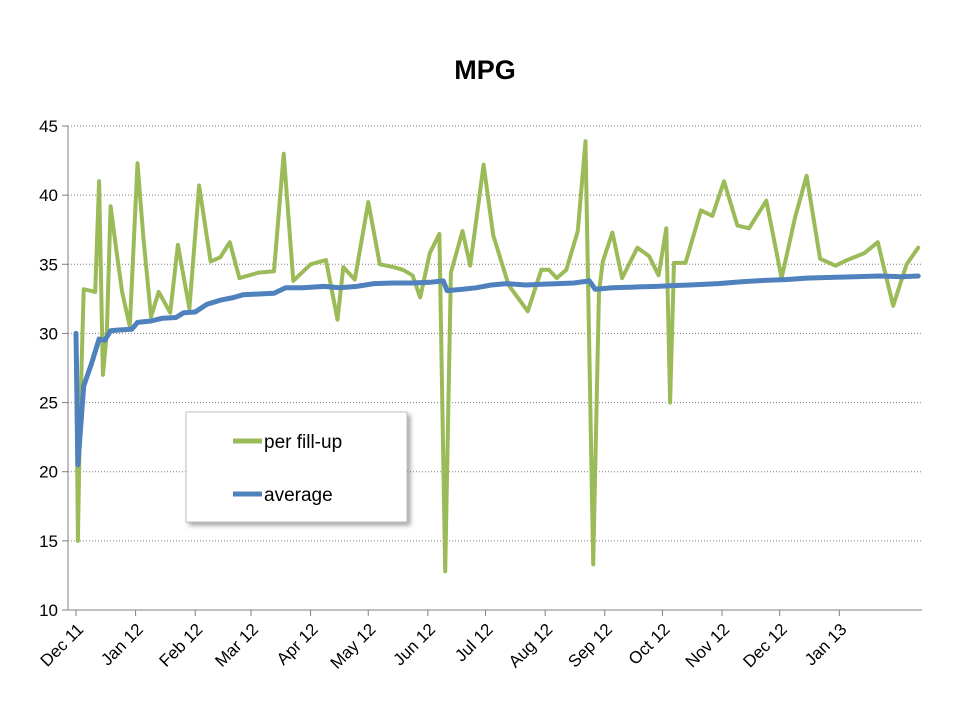 This screenshot has height=720, width=960. Describe the element at coordinates (649, 644) in the screenshot. I see `x-tick-label: Oct 12` at that location.